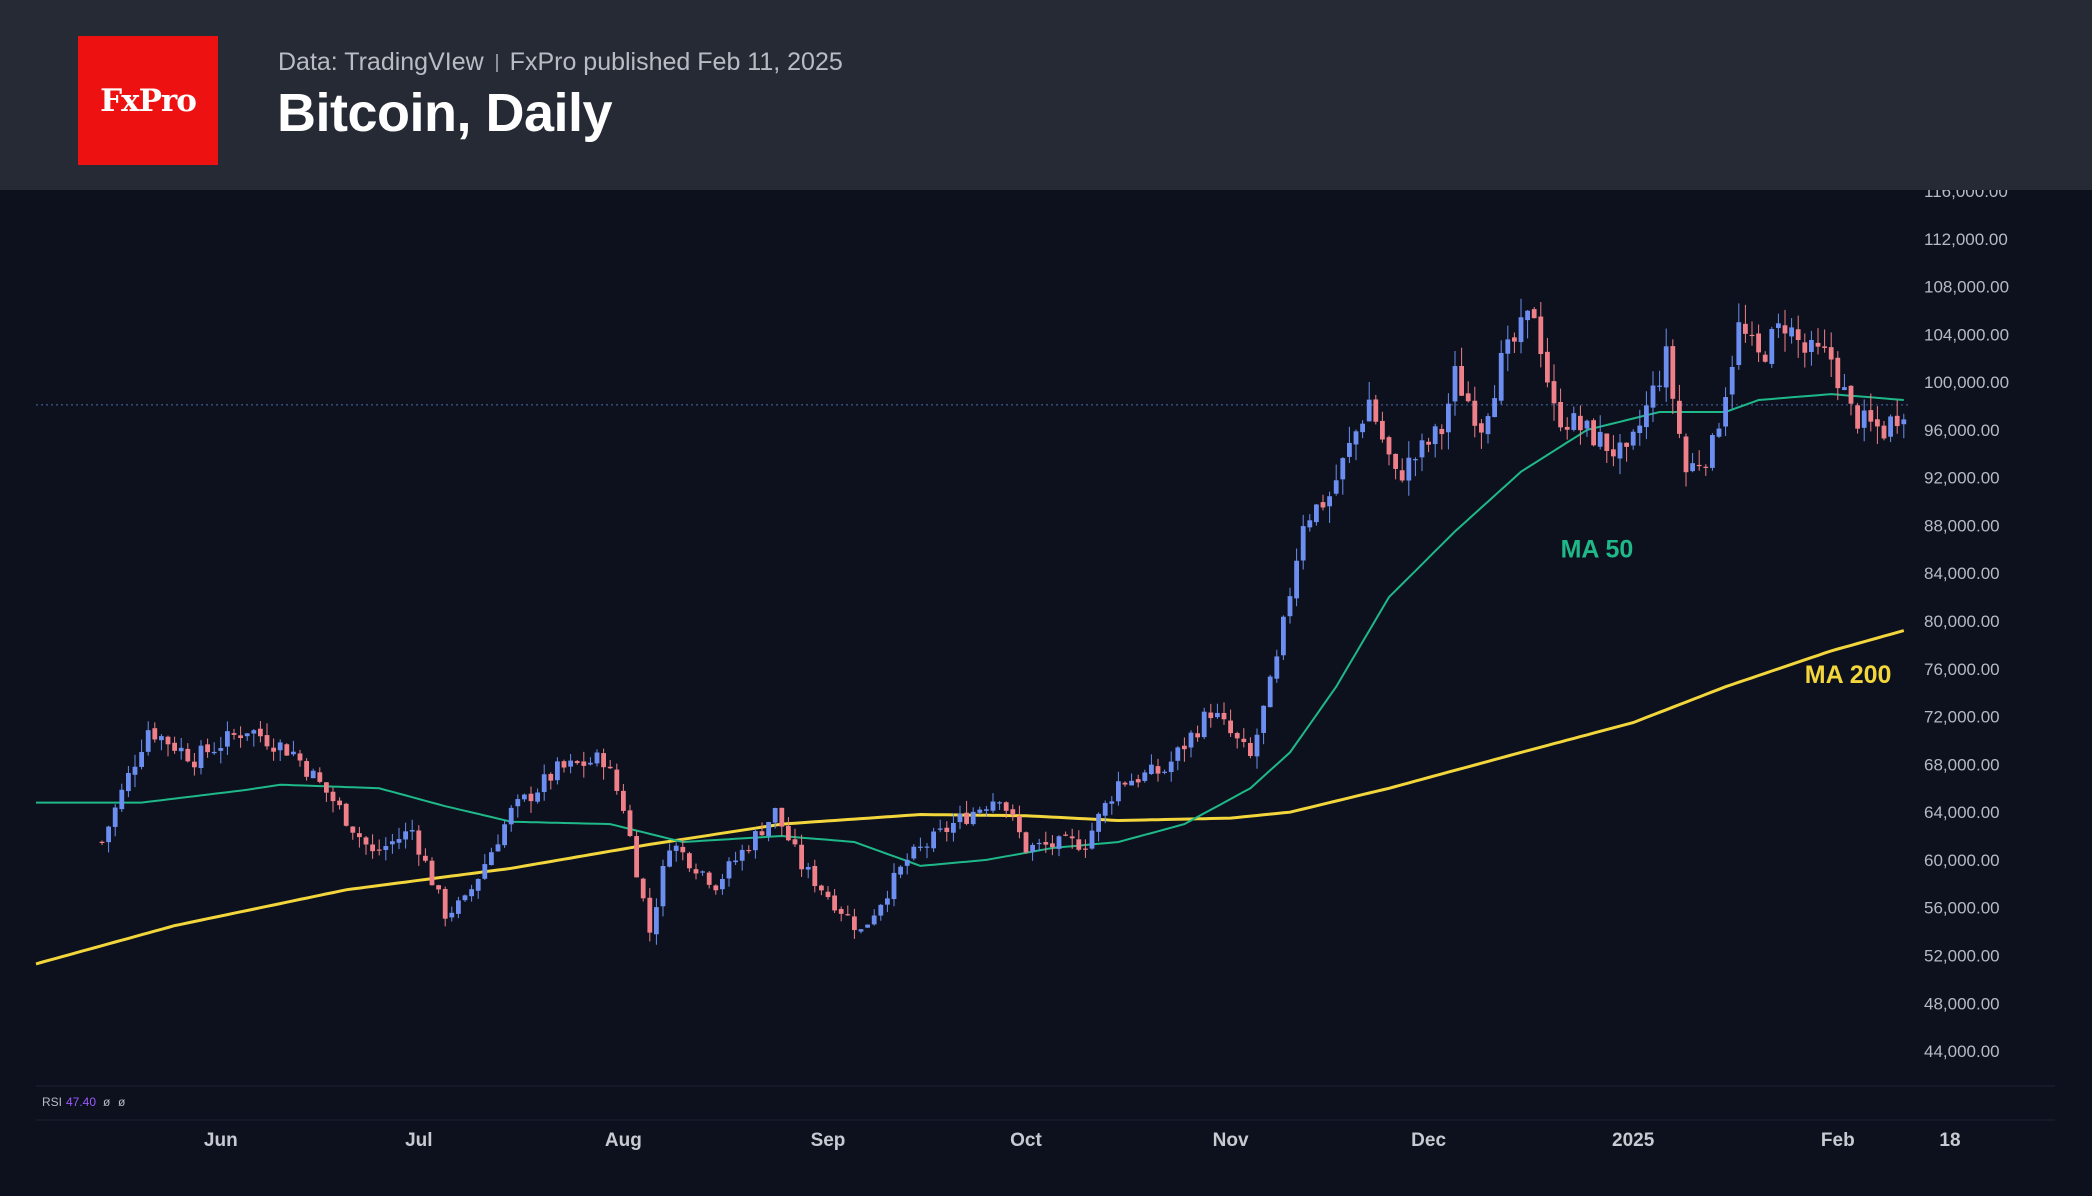 The height and width of the screenshot is (1196, 2092). I want to click on rsi-value: 47.40, so click(81, 1102).